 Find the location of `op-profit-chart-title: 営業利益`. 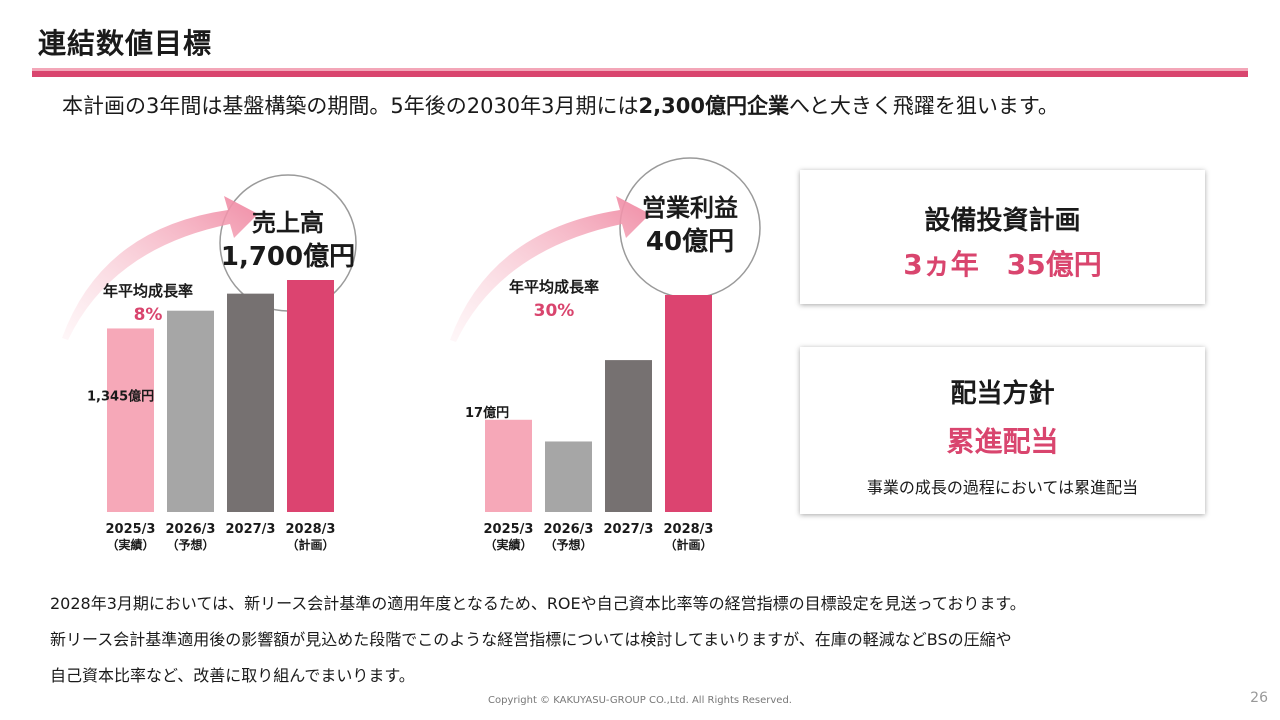

op-profit-chart-title: 営業利益 is located at coordinates (690, 208).